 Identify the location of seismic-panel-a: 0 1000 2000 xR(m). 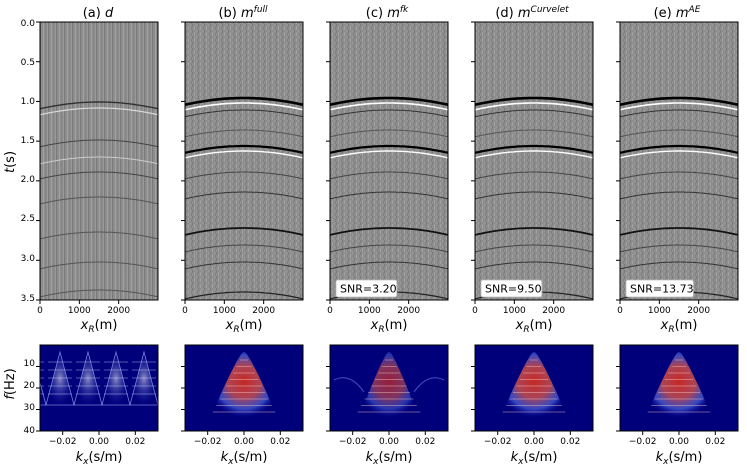
(97, 178).